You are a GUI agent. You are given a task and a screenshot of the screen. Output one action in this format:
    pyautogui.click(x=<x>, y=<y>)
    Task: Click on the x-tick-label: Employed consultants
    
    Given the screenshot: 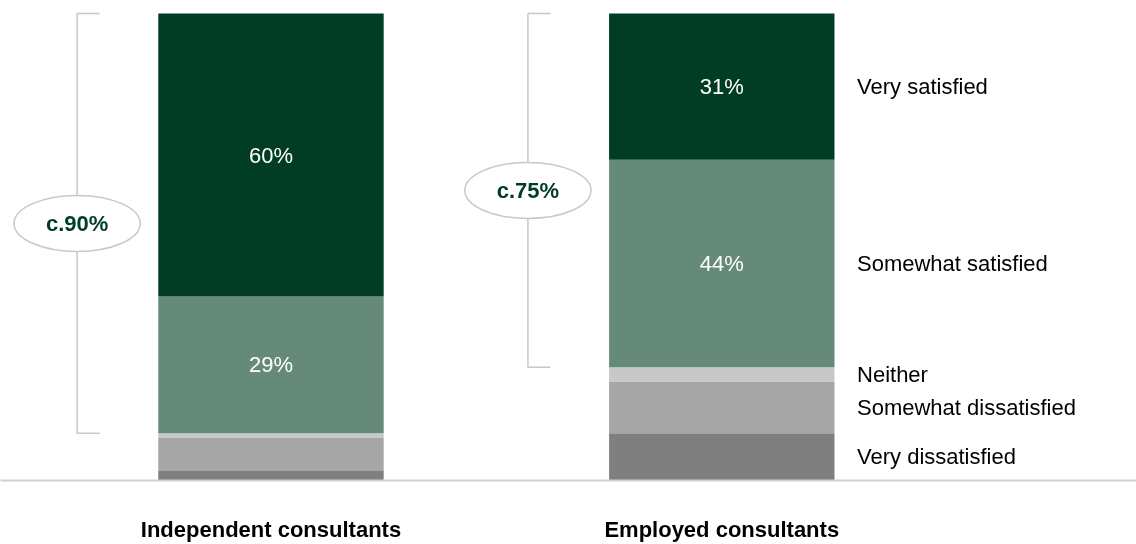 What is the action you would take?
    pyautogui.click(x=722, y=529)
    